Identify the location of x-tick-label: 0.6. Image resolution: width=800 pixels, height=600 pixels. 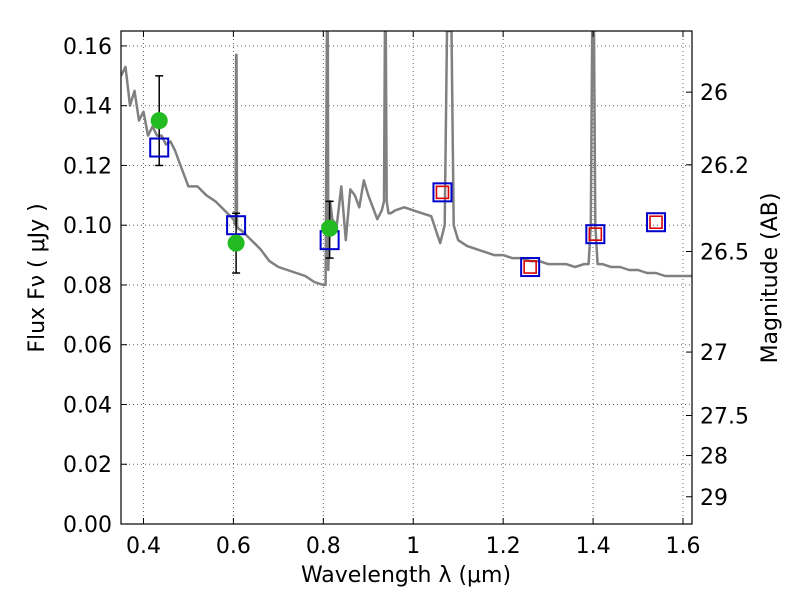
(233, 546).